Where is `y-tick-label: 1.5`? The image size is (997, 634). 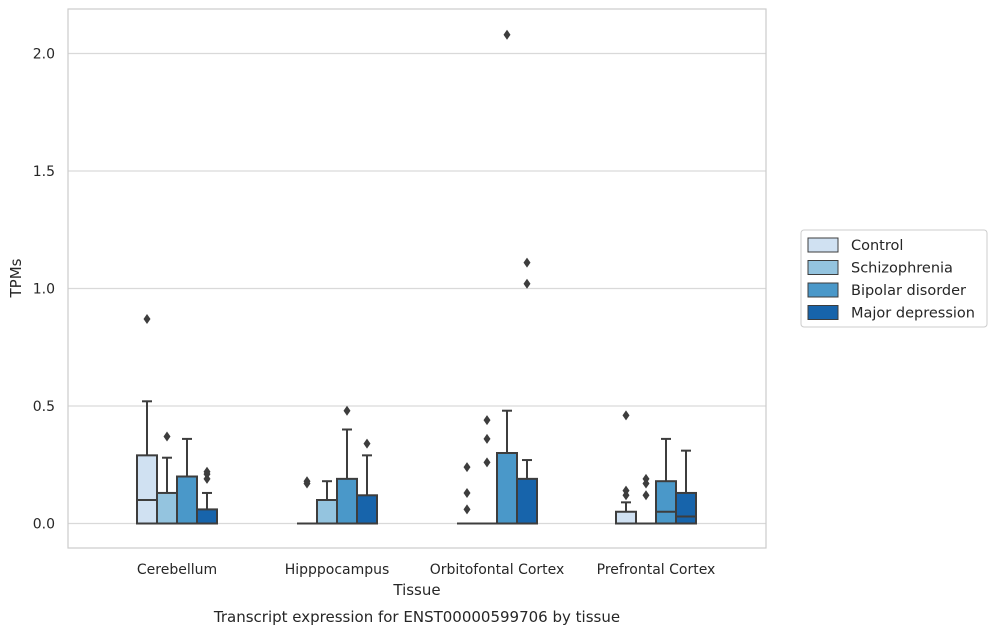 y-tick-label: 1.5 is located at coordinates (44, 172).